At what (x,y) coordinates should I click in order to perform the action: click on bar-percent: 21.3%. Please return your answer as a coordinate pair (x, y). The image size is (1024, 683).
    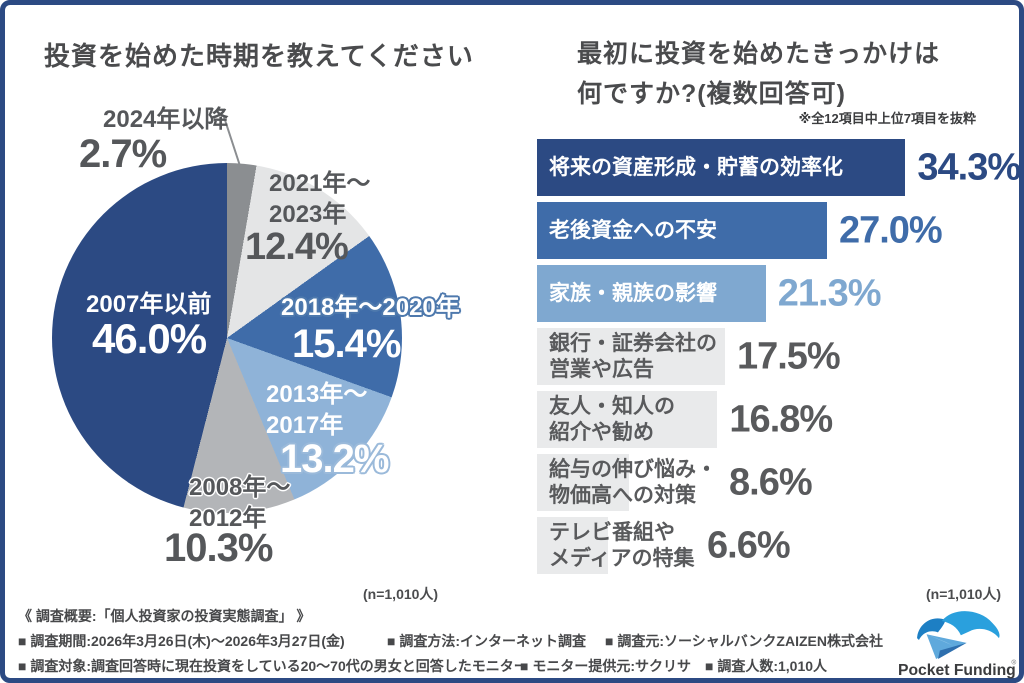
    Looking at the image, I should click on (829, 293).